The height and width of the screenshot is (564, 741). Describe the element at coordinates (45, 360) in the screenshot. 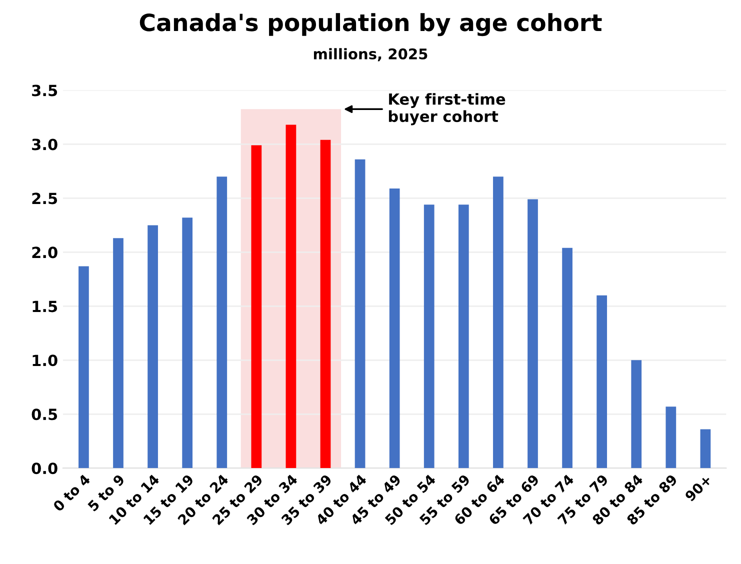

I see `y-tick-label: 1.0` at that location.